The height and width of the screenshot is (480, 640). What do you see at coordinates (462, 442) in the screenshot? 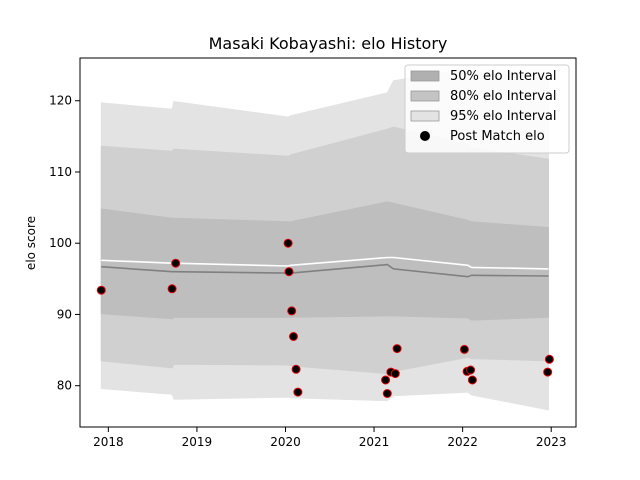
I see `x-tick-label: 2022` at bounding box center [462, 442].